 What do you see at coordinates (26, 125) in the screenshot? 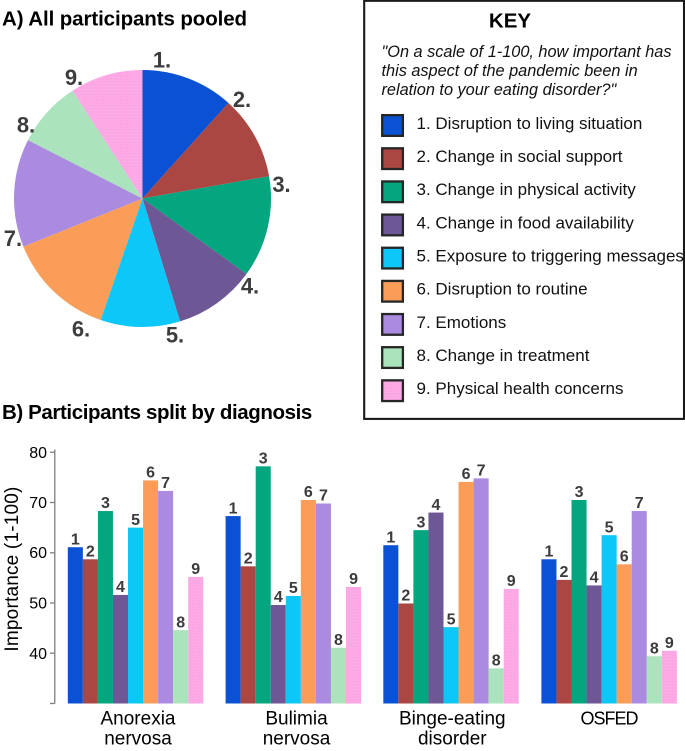
I see `svg-text: 8.` at bounding box center [26, 125].